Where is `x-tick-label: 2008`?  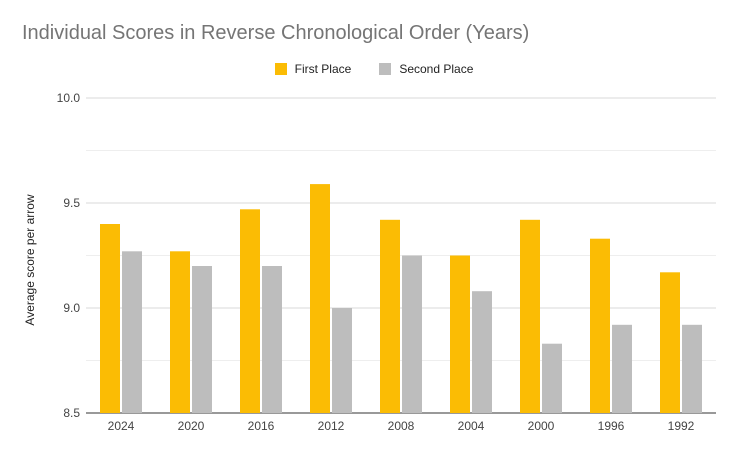
x-tick-label: 2008 is located at coordinates (401, 426).